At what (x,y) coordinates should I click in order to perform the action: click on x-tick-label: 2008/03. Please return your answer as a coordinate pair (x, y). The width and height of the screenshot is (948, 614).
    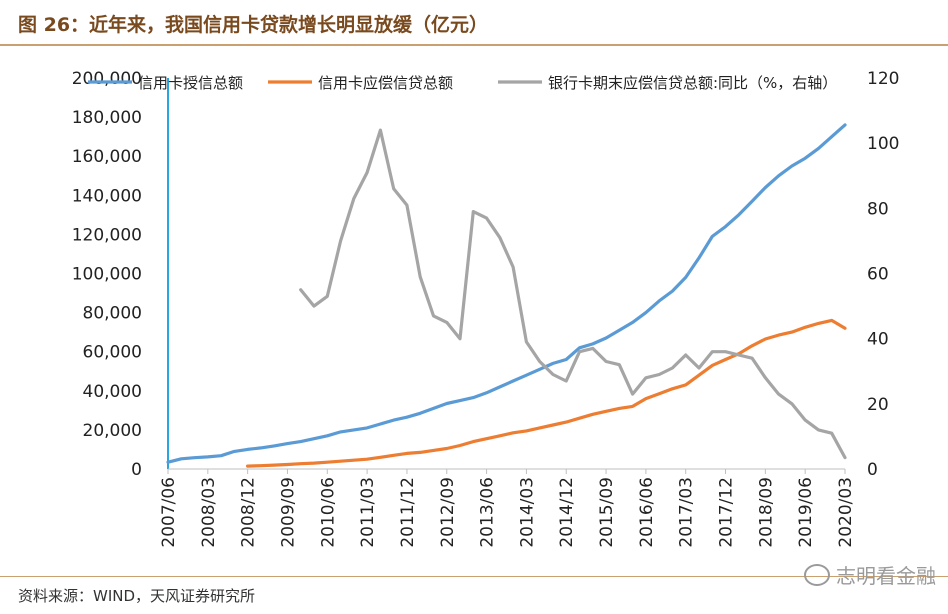
    Looking at the image, I should click on (209, 512).